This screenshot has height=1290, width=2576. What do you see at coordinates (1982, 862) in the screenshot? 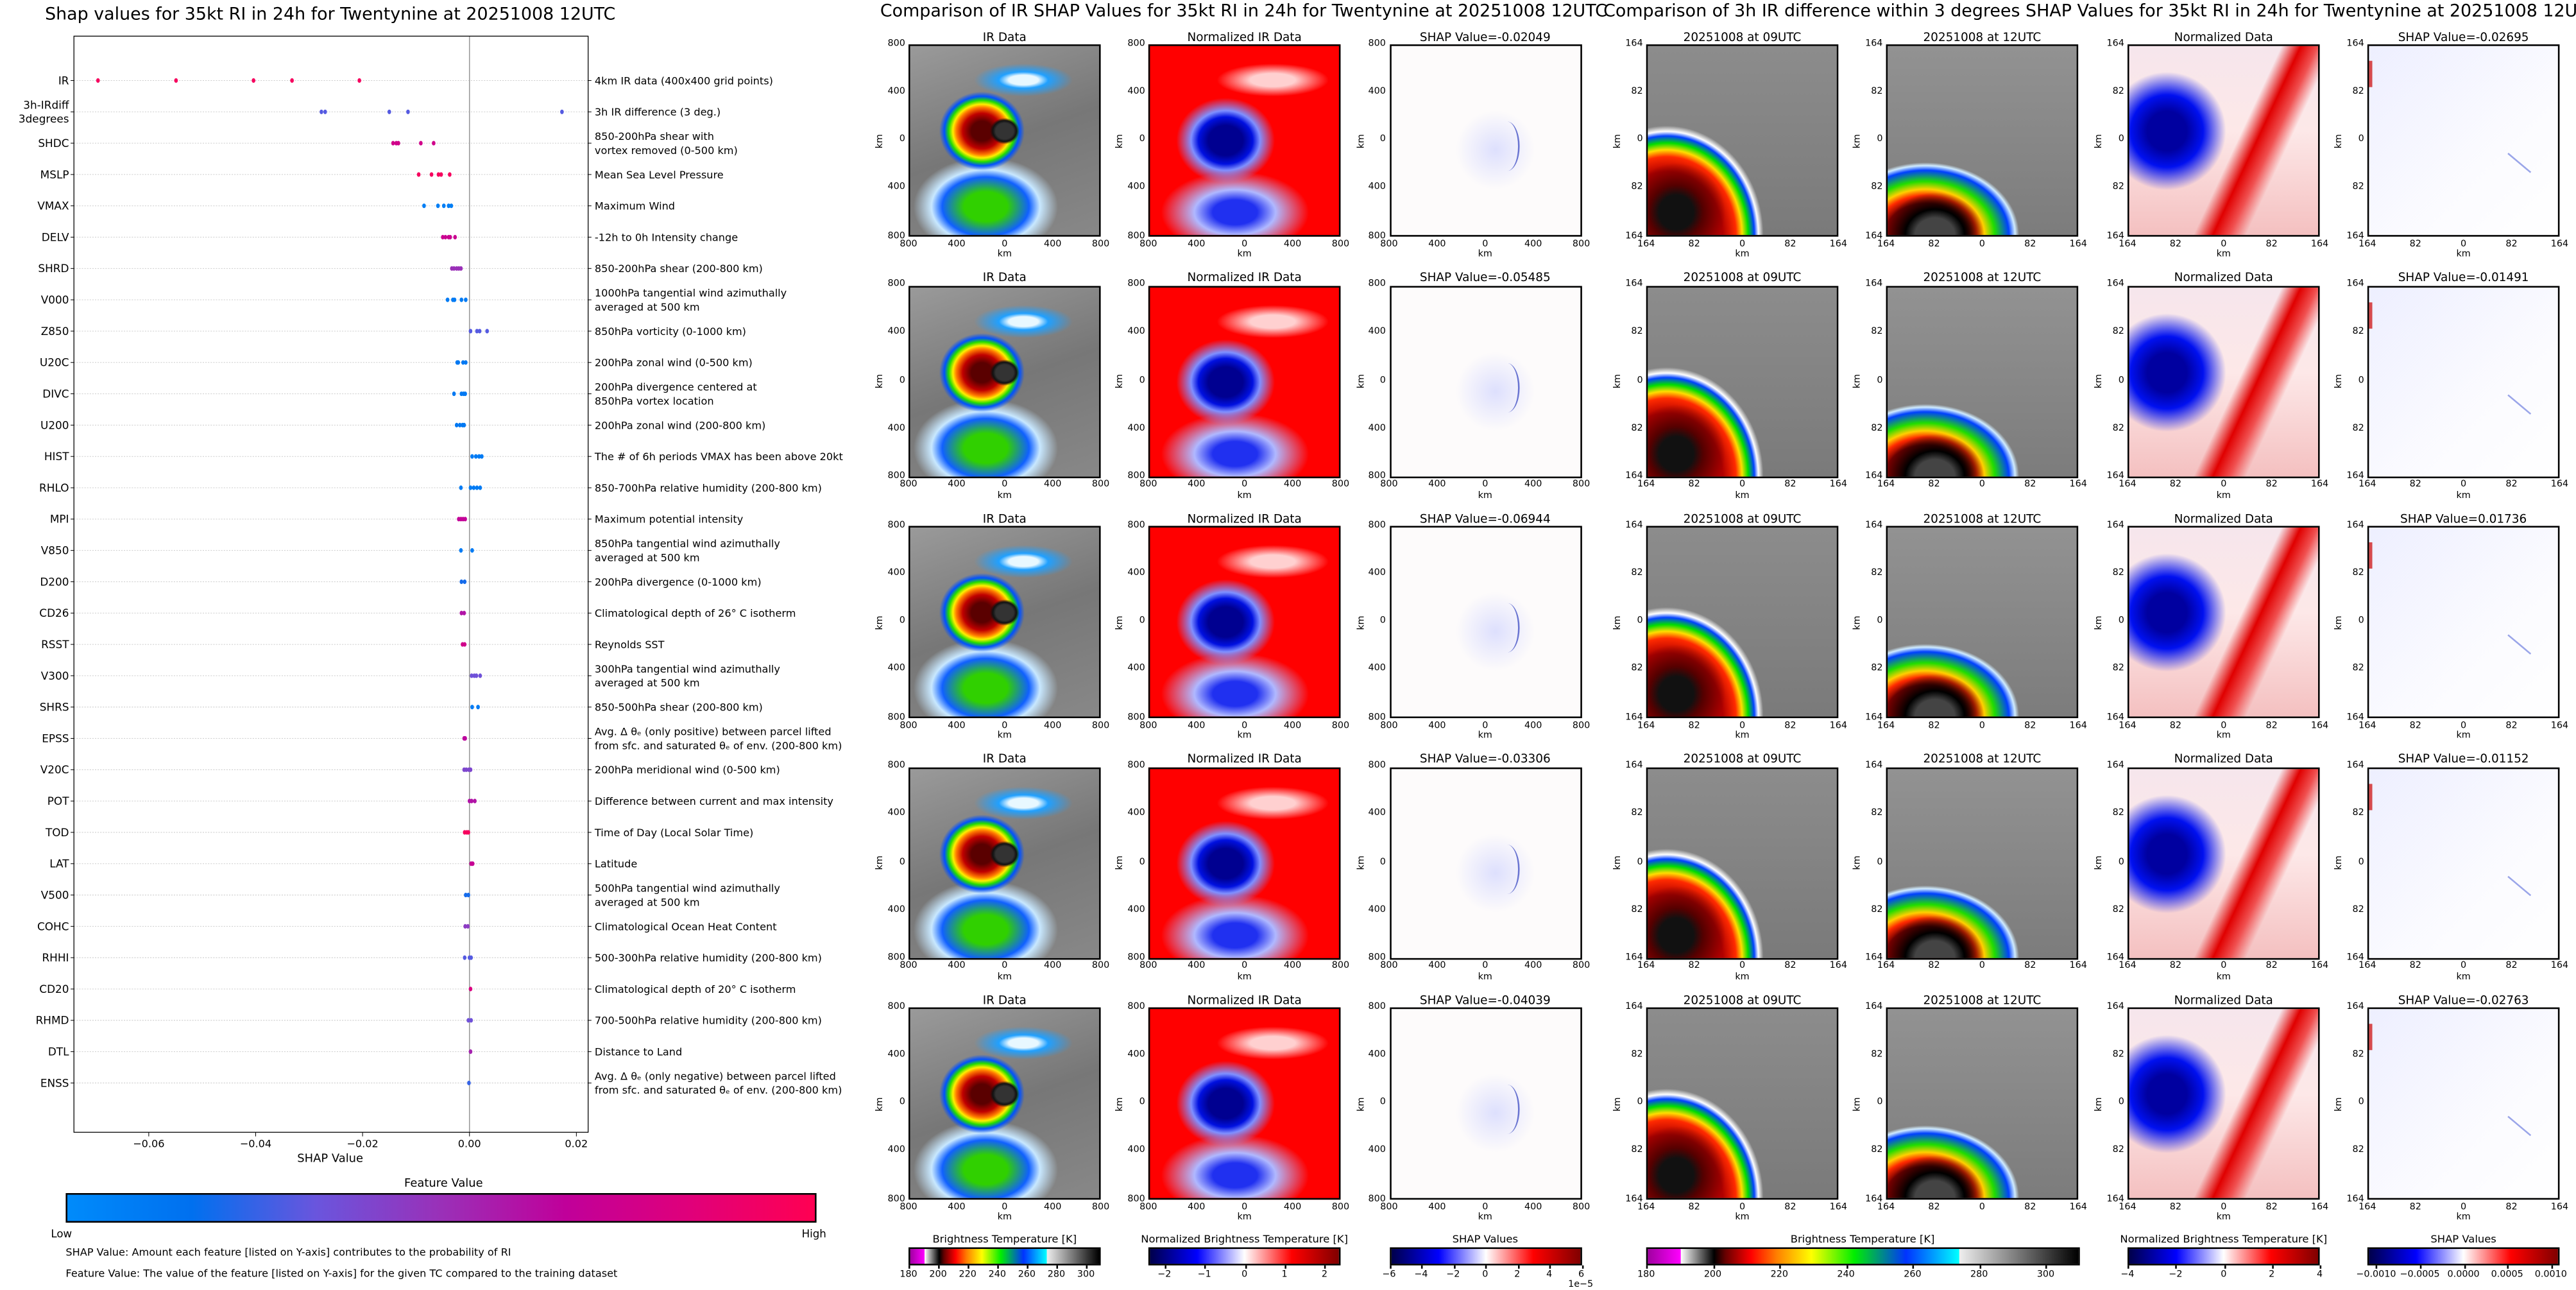
I see `ir-12utc-image` at bounding box center [1982, 862].